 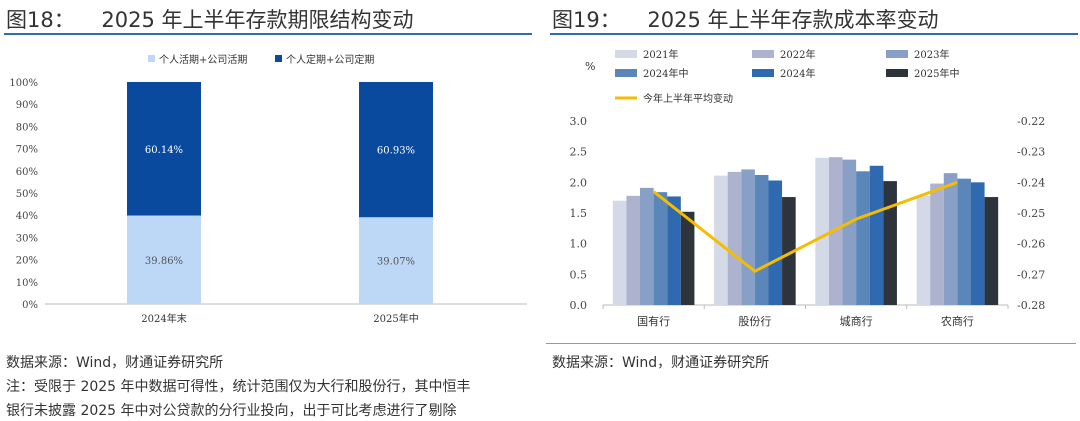 I want to click on avg-change-line, so click(x=805, y=227).